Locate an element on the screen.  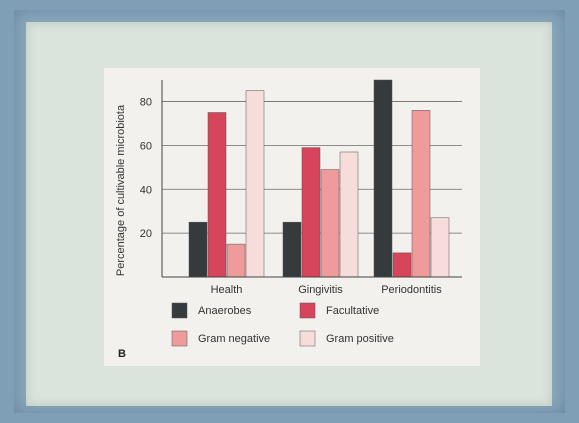
panel-letter: B is located at coordinates (122, 354).